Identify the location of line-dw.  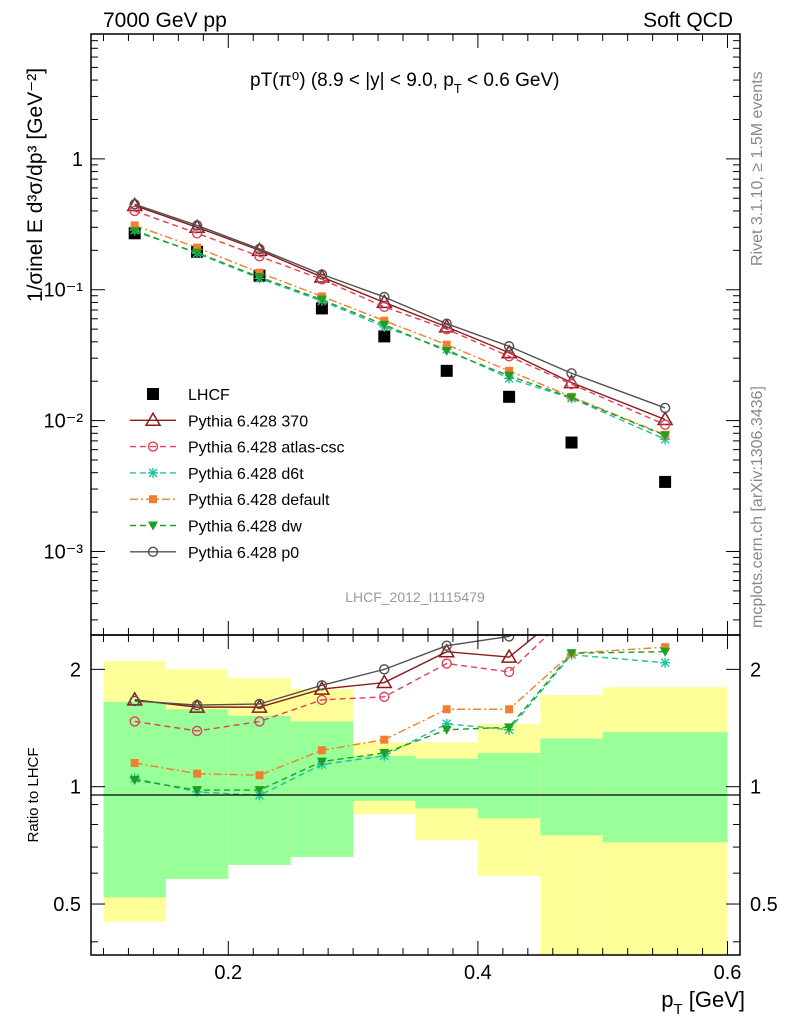
(400, 333).